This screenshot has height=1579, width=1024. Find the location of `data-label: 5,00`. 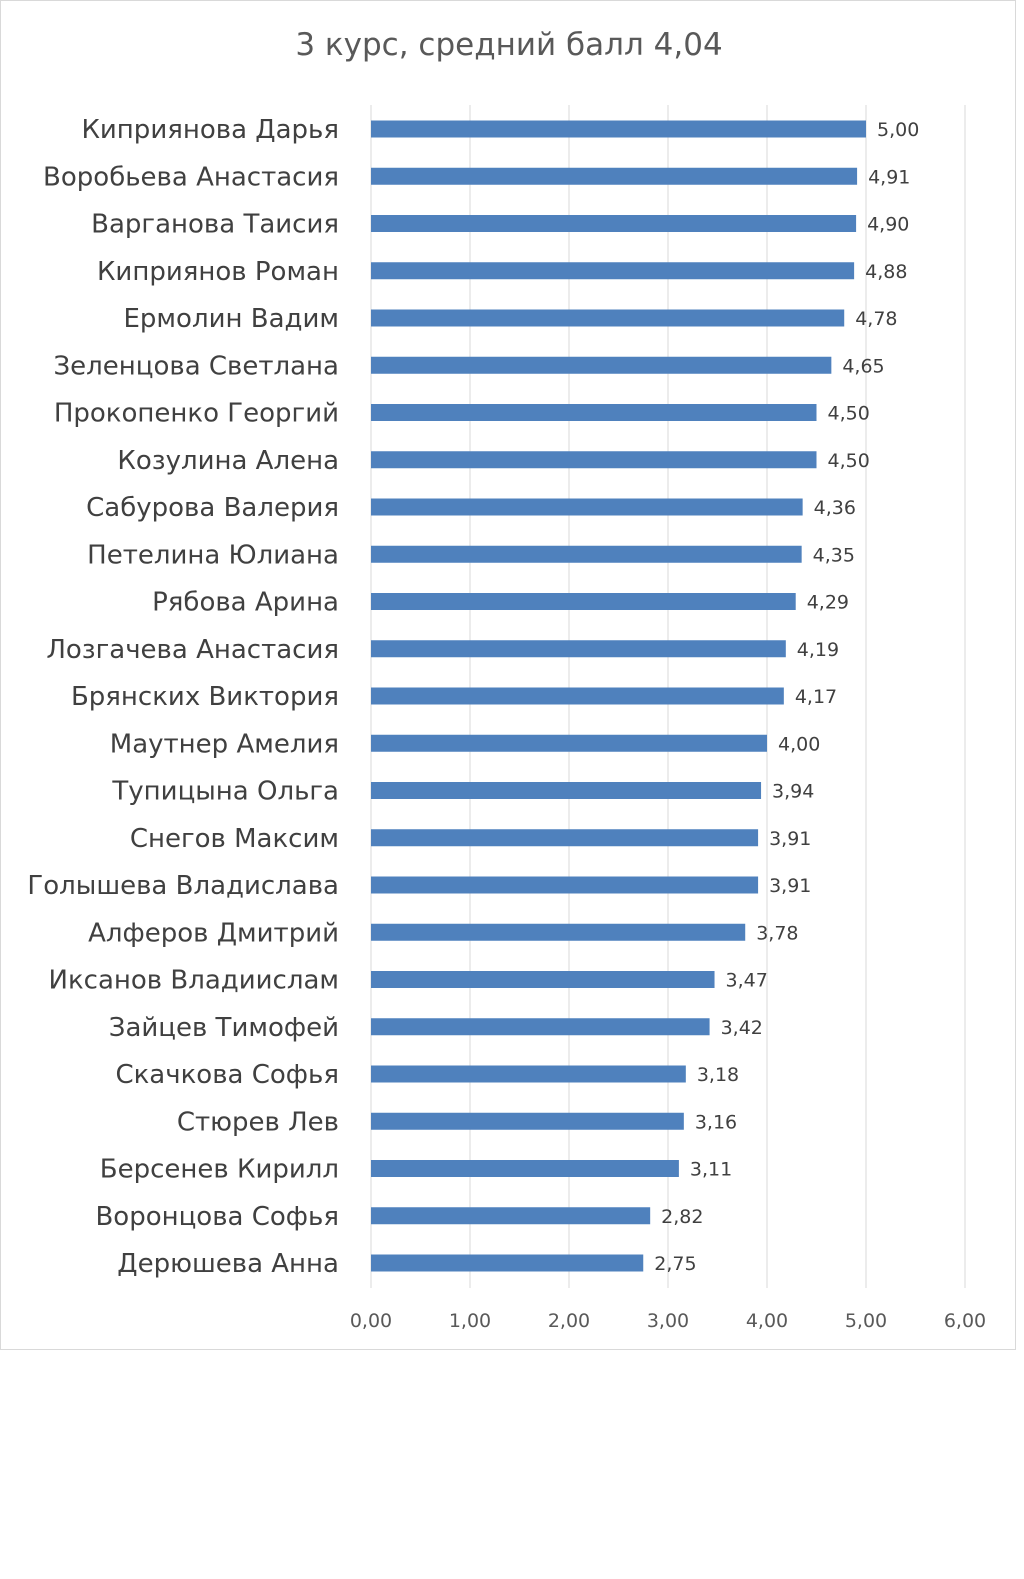

data-label: 5,00 is located at coordinates (898, 130).